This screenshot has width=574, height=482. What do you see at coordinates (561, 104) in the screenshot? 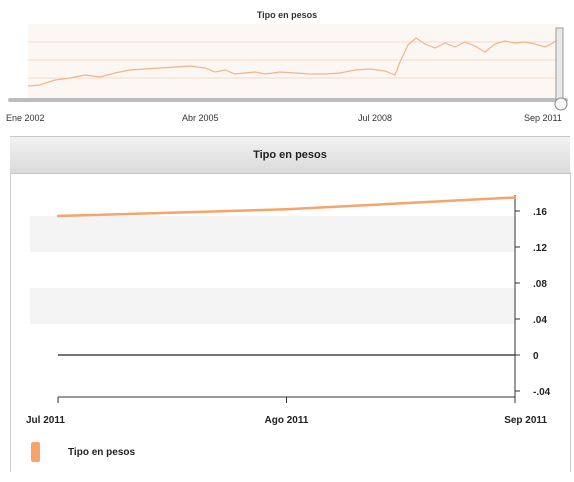
I see `overview-drag-knob` at bounding box center [561, 104].